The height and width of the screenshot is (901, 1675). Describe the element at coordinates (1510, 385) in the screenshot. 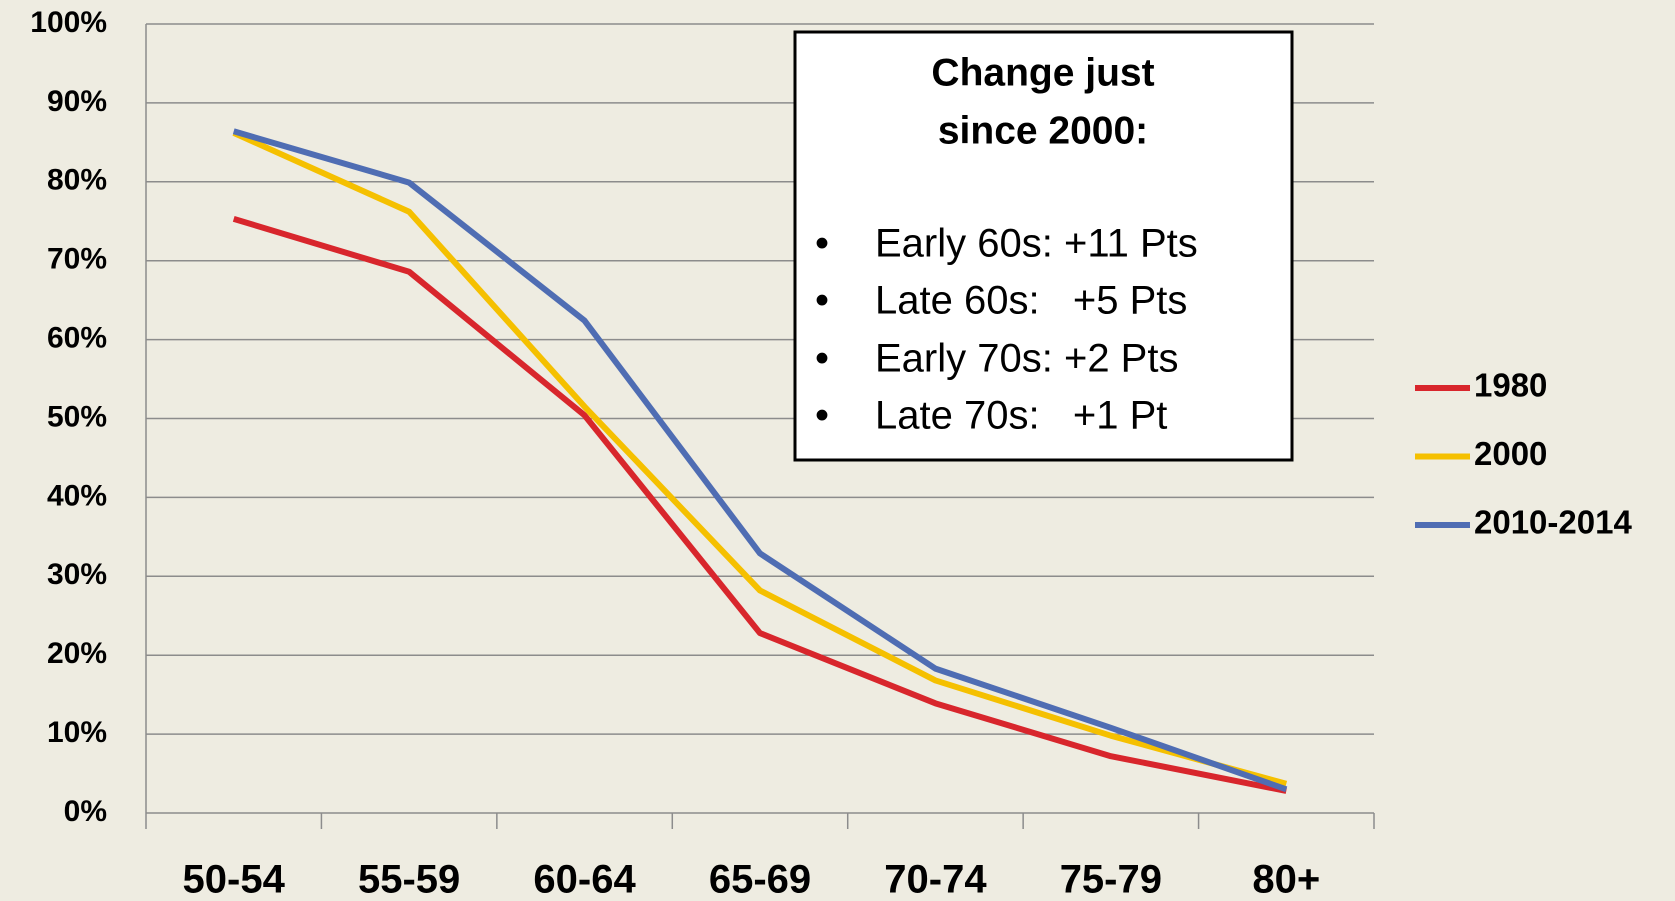

I see `legend-label: 1980` at that location.